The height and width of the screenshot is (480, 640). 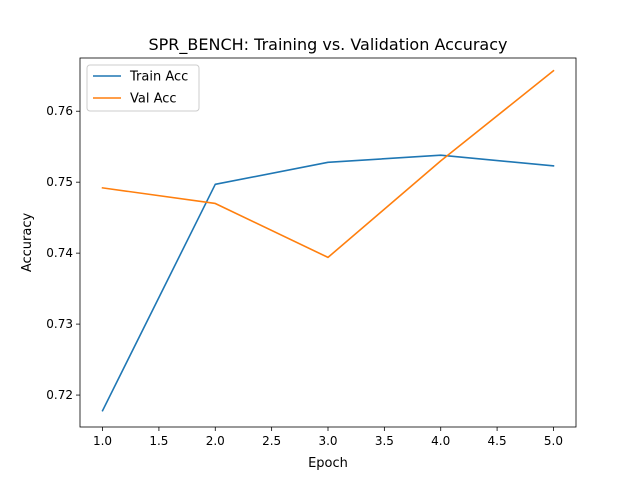 What do you see at coordinates (327, 441) in the screenshot?
I see `x-tick-label: 3.0` at bounding box center [327, 441].